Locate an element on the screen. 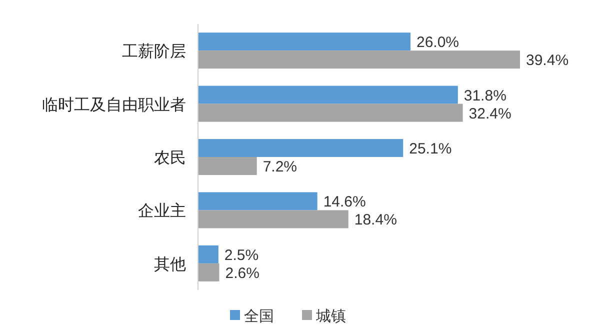 The width and height of the screenshot is (604, 334). y-tick-label: 工薪阶层 is located at coordinates (154, 51).